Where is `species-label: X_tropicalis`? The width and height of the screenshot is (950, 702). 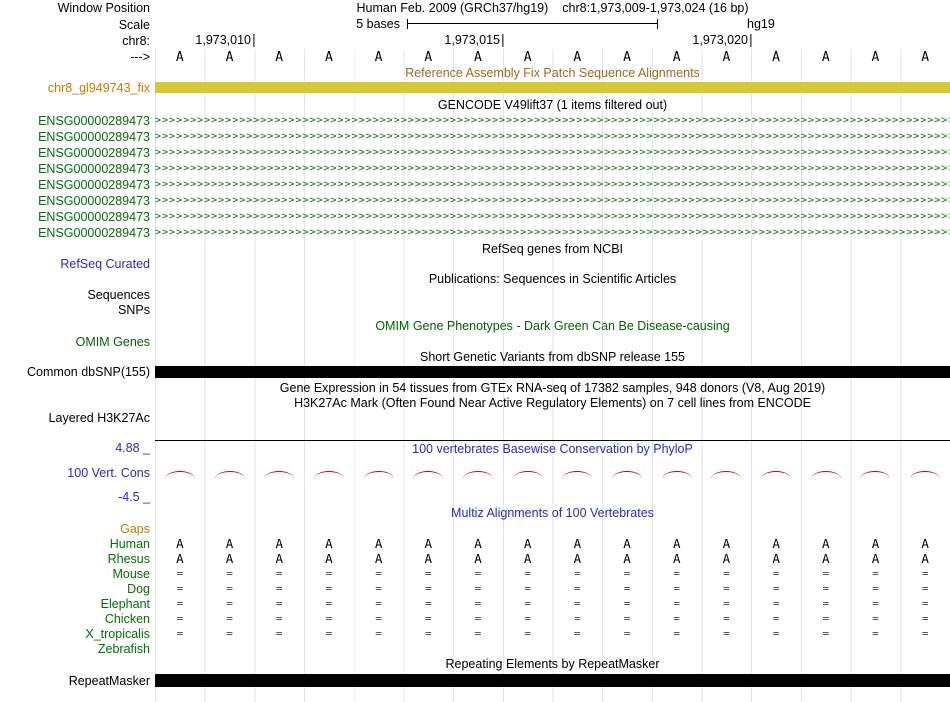 species-label: X_tropicalis is located at coordinates (117, 633).